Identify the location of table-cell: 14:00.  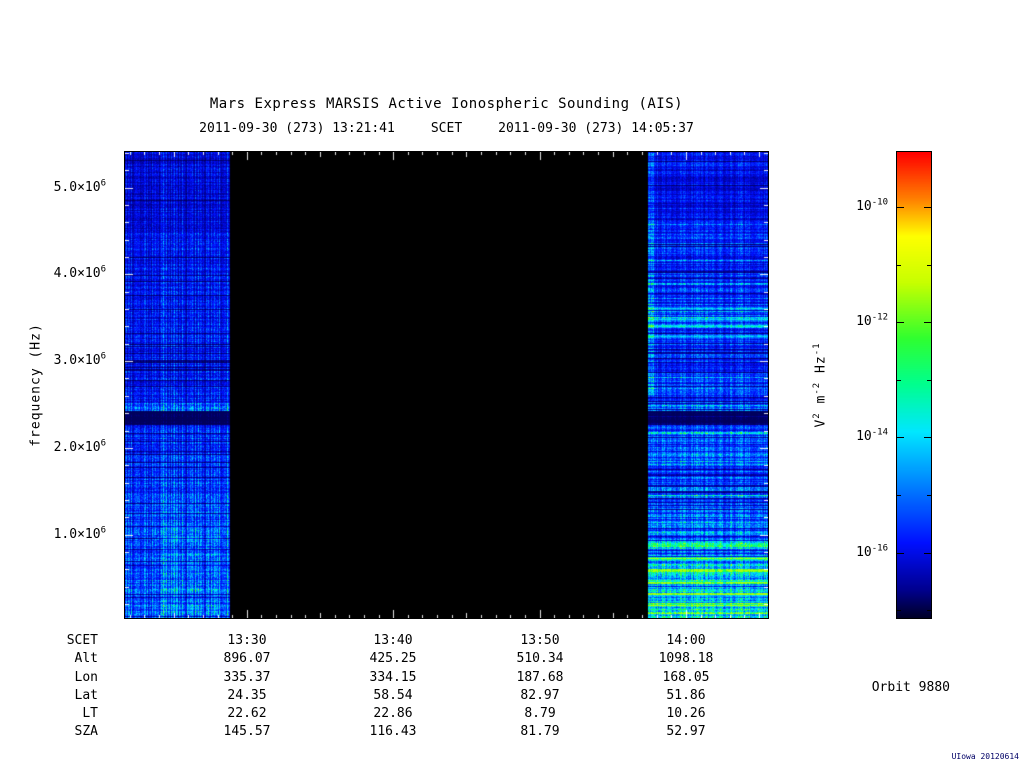
(686, 640).